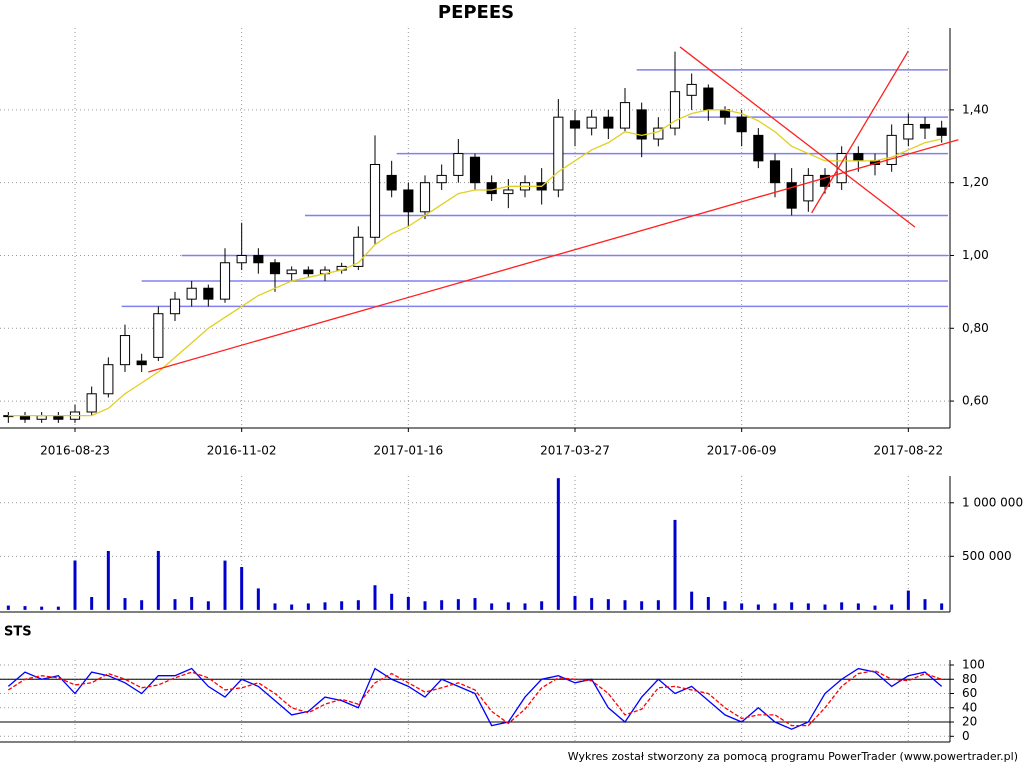  Describe the element at coordinates (992, 502) in the screenshot. I see `y-tick-label: 1 000 000` at that location.